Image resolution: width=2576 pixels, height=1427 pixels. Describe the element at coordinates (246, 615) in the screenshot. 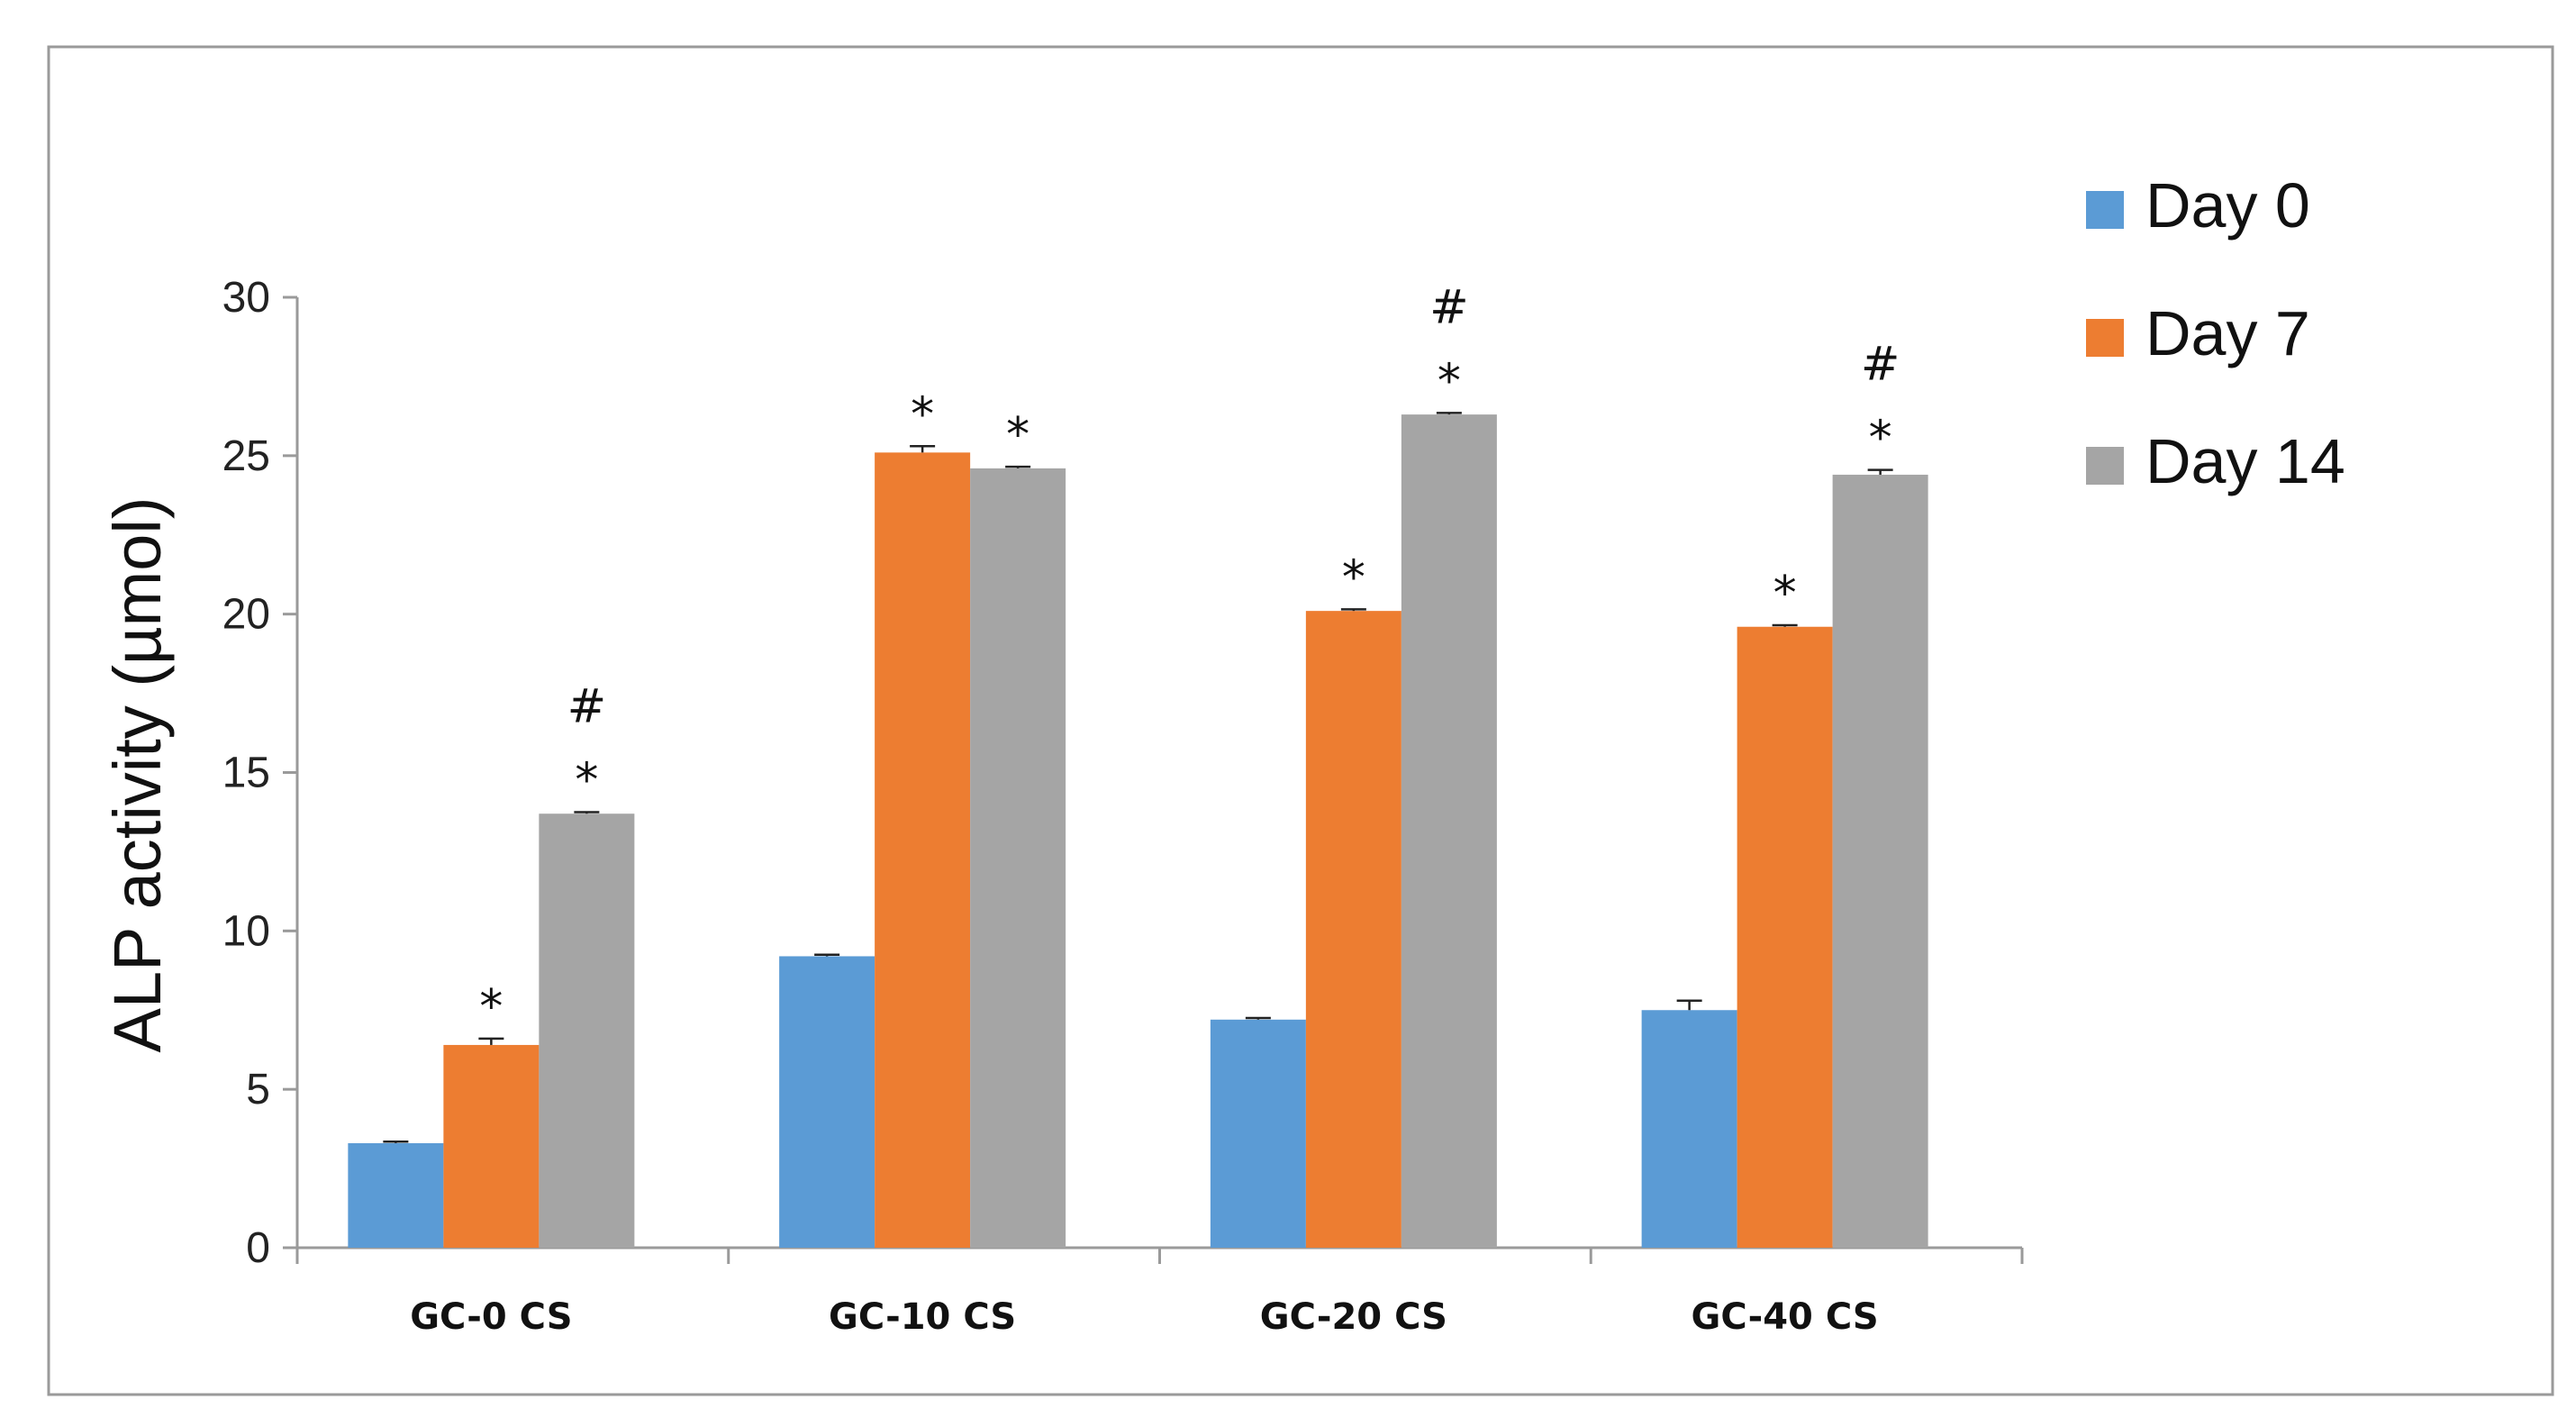

I see `y-tick-label: 20` at that location.